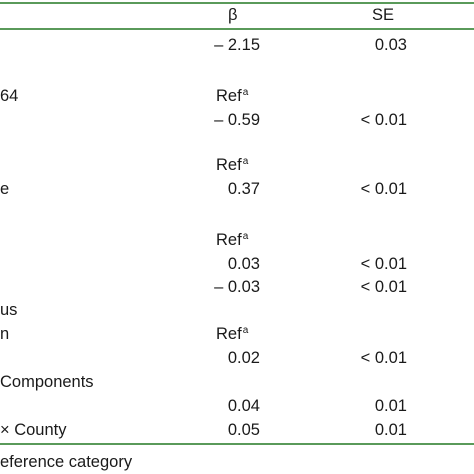 The width and height of the screenshot is (474, 474). I want to click on beta-header: β, so click(233, 15).